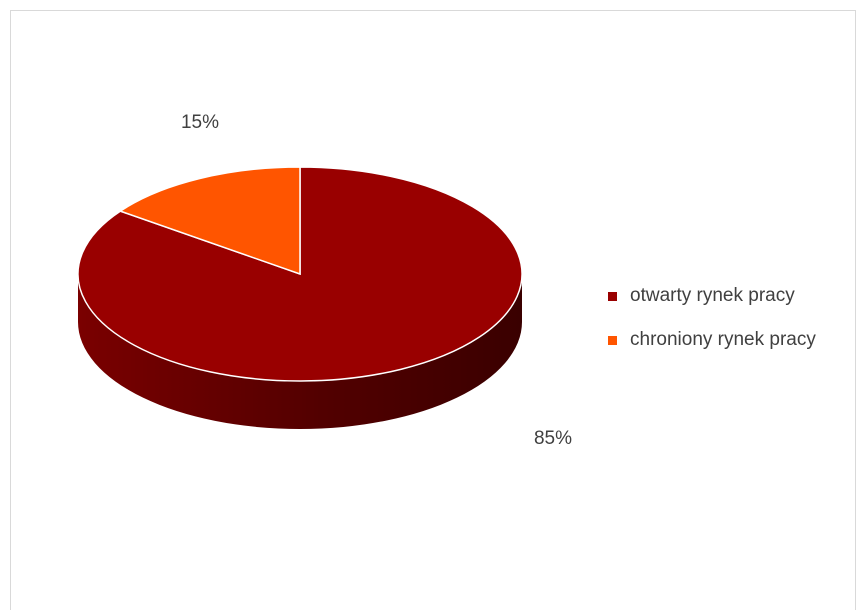 This screenshot has width=859, height=610. What do you see at coordinates (300, 351) in the screenshot?
I see `pie-side-wall` at bounding box center [300, 351].